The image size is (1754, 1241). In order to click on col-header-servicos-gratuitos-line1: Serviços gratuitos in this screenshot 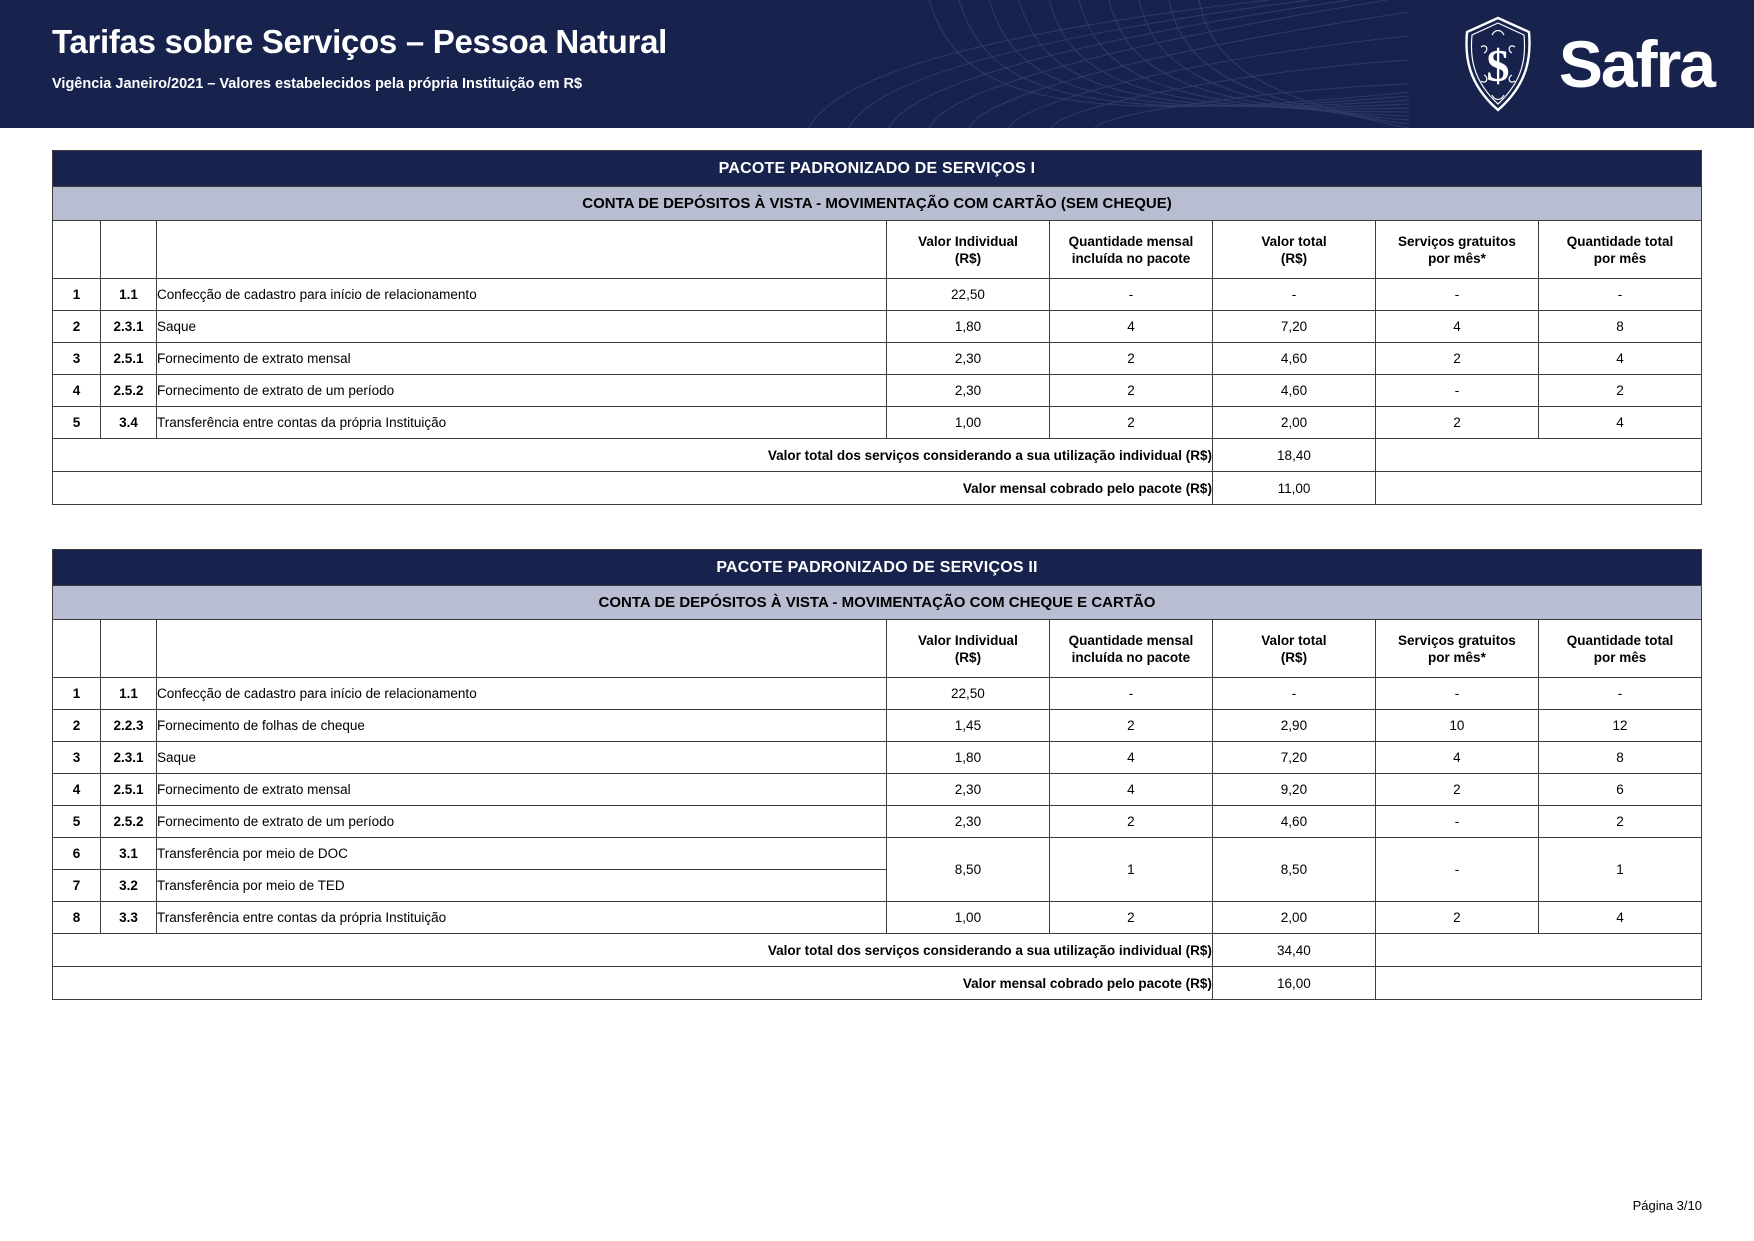, I will do `click(1457, 241)`.